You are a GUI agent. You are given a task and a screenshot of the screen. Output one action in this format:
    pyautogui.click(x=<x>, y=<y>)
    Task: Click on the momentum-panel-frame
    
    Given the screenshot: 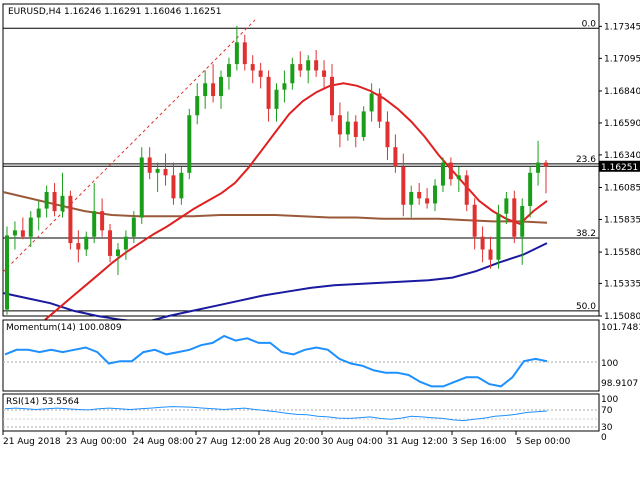 What is the action you would take?
    pyautogui.click(x=301, y=355)
    